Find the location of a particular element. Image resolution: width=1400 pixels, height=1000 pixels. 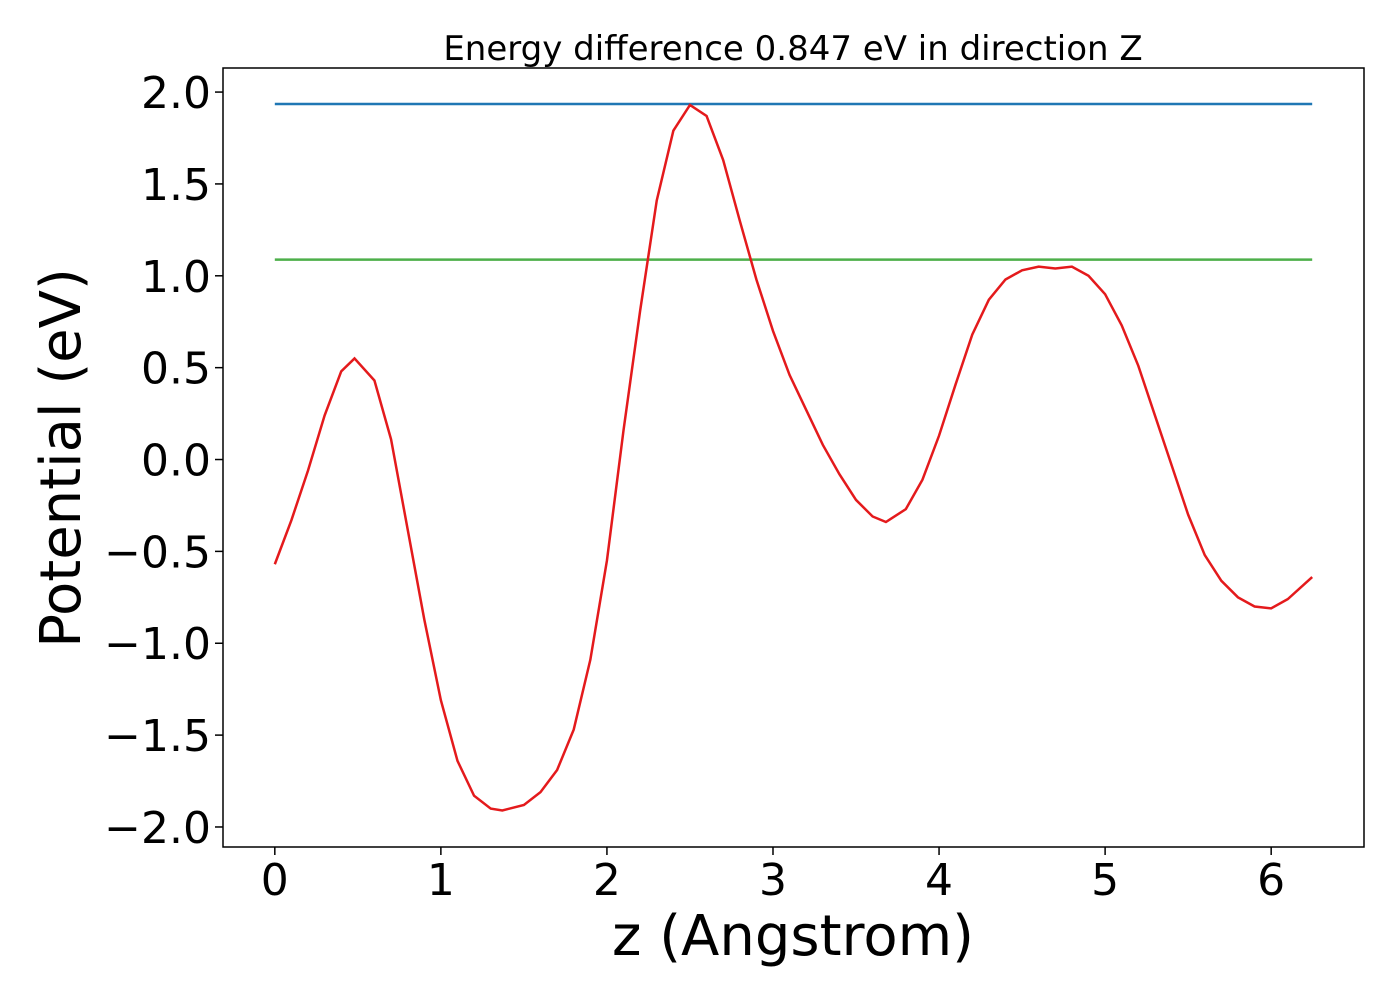

x-tick-label: 5 is located at coordinates (1105, 880).